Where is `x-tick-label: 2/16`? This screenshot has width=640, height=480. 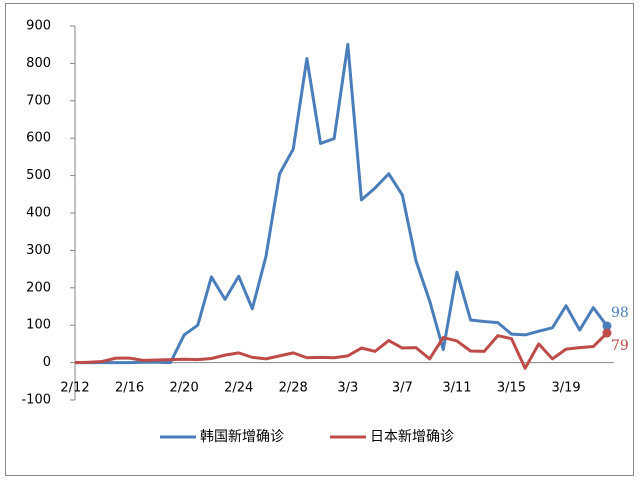 x-tick-label: 2/16 is located at coordinates (129, 388).